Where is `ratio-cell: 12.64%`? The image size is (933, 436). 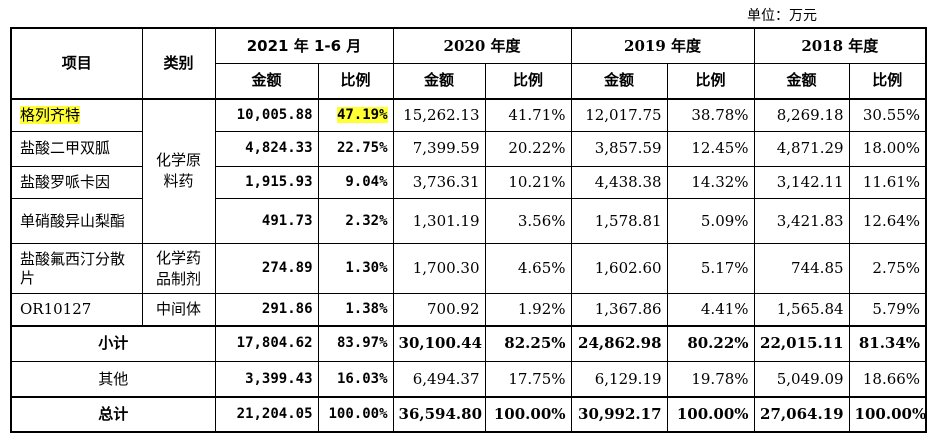
ratio-cell: 12.64% is located at coordinates (888, 221).